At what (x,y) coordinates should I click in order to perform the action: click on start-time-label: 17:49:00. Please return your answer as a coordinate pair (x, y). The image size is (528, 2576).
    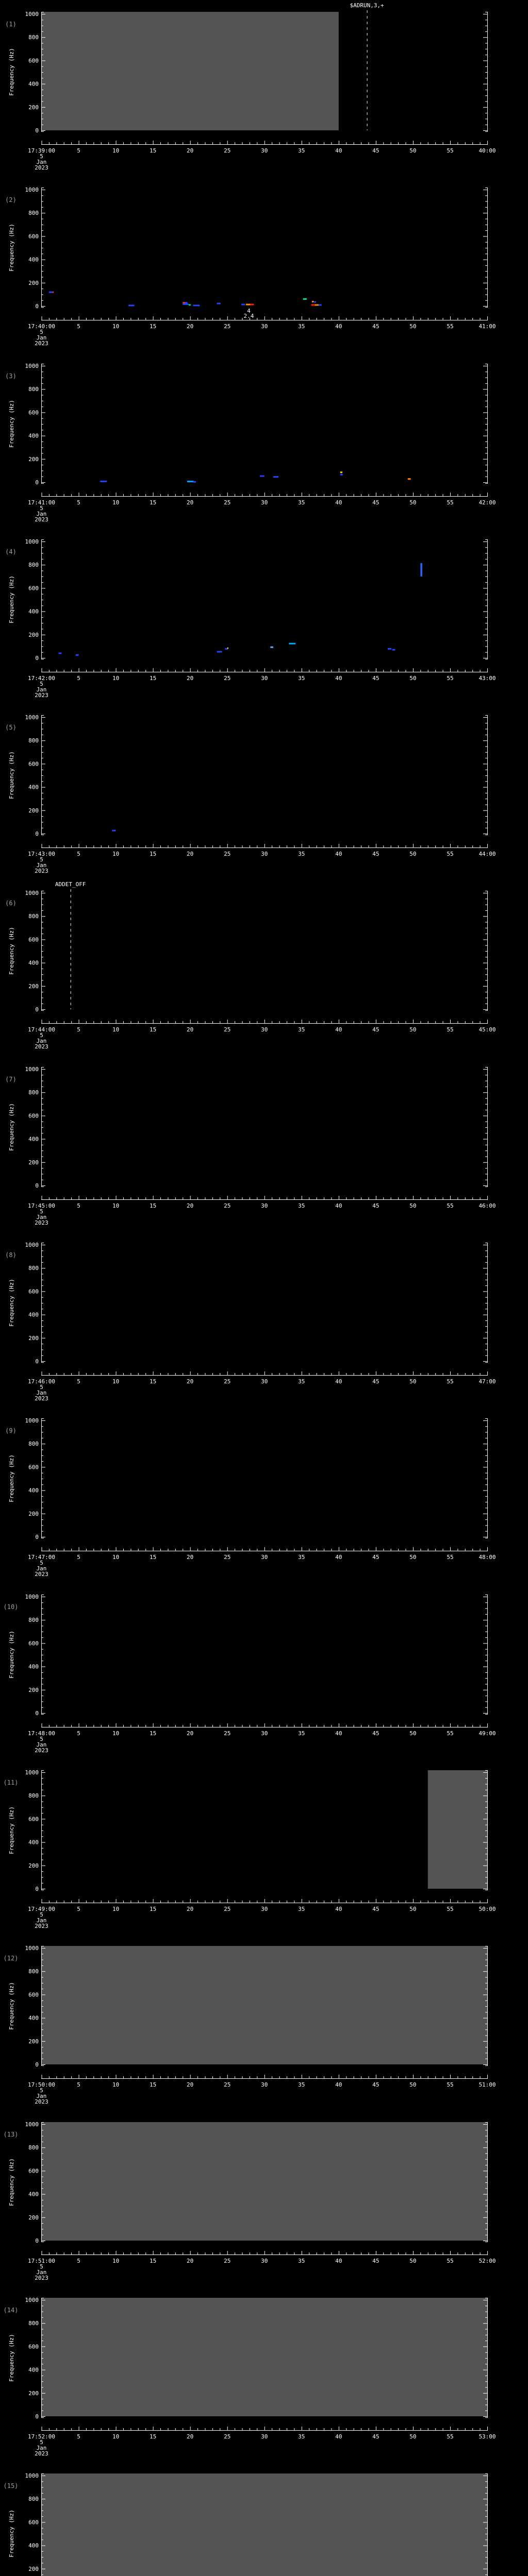
    Looking at the image, I should click on (41, 1909).